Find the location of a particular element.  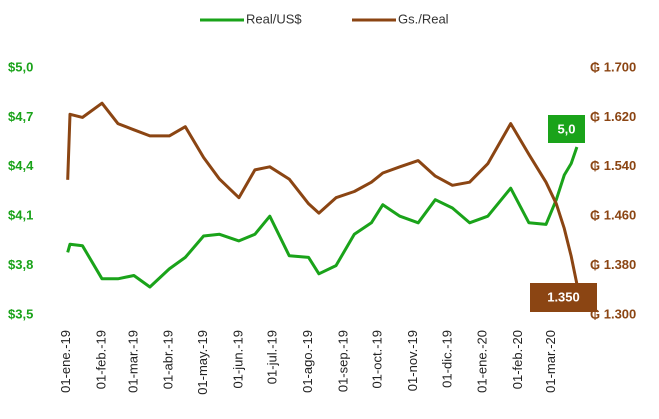

annotation: 1.350 is located at coordinates (563, 296).